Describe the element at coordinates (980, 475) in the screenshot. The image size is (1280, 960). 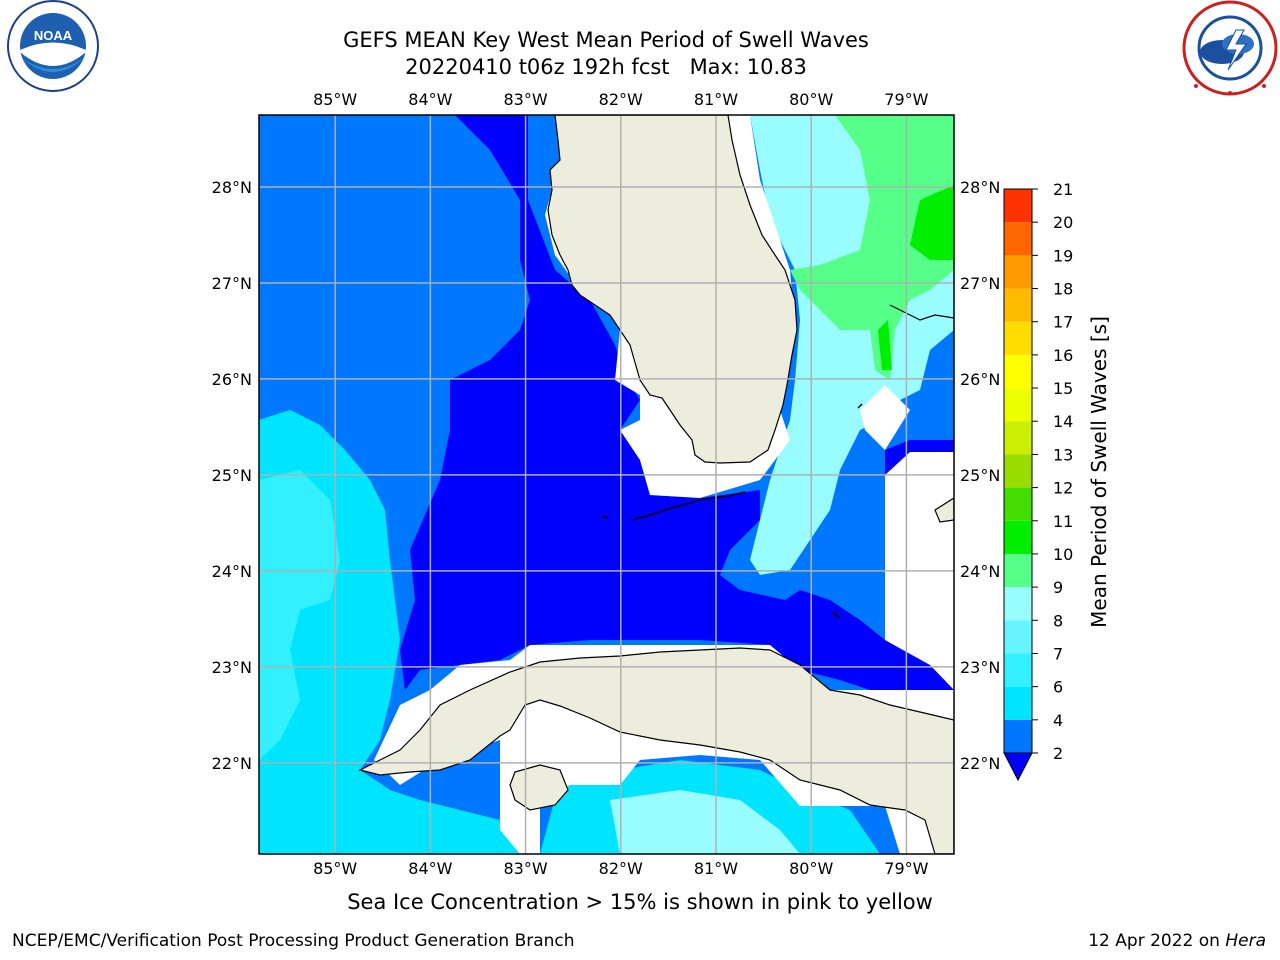
I see `y-tick-label-right: 25°N` at that location.